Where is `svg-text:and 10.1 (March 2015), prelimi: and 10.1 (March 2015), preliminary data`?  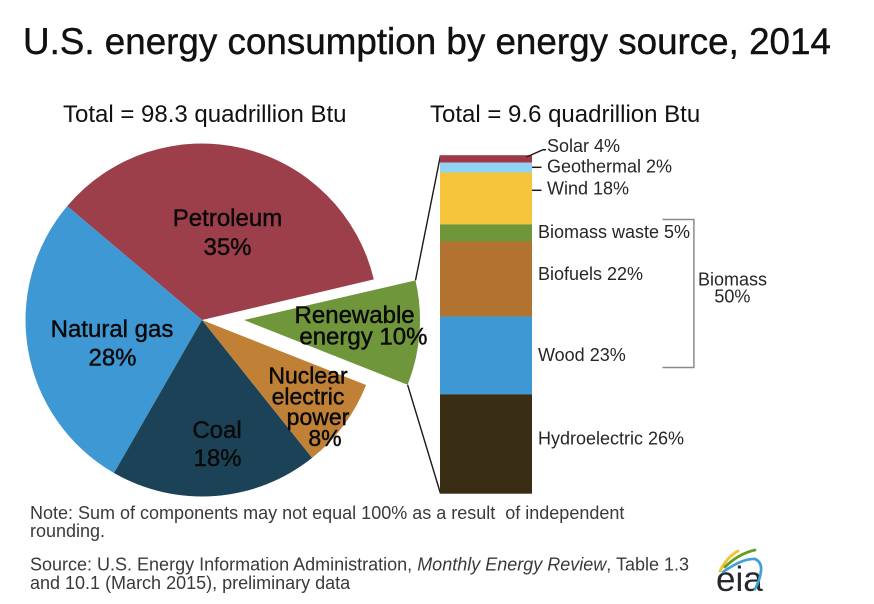
svg-text:and 10.1 (March 2015), prelimi: and 10.1 (March 2015), preliminary data is located at coordinates (190, 583).